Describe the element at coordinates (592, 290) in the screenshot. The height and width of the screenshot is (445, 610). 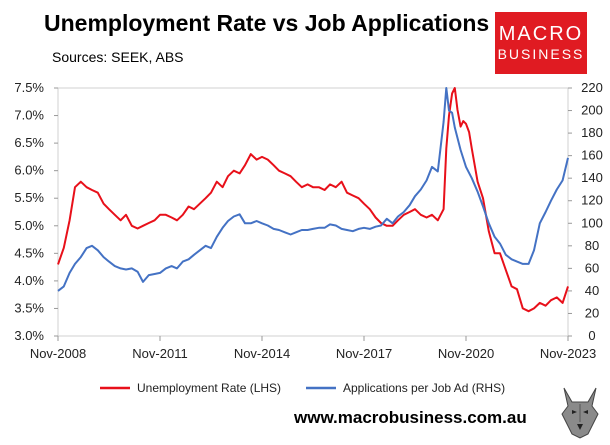
I see `y-right-tick-label: 40` at that location.